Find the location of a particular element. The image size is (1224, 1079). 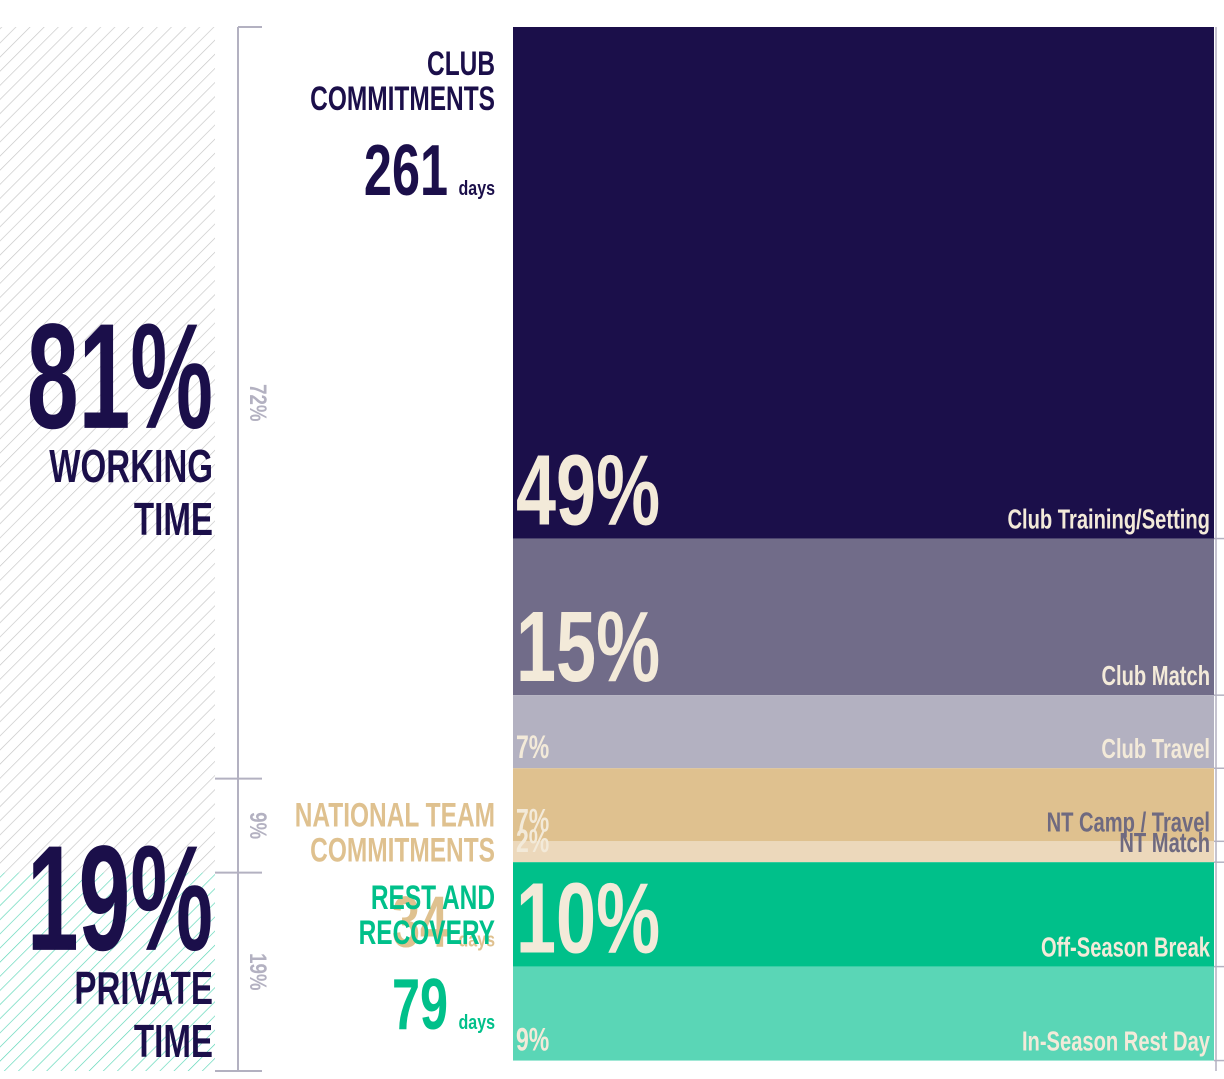

segment-value: 9% is located at coordinates (532, 1040).